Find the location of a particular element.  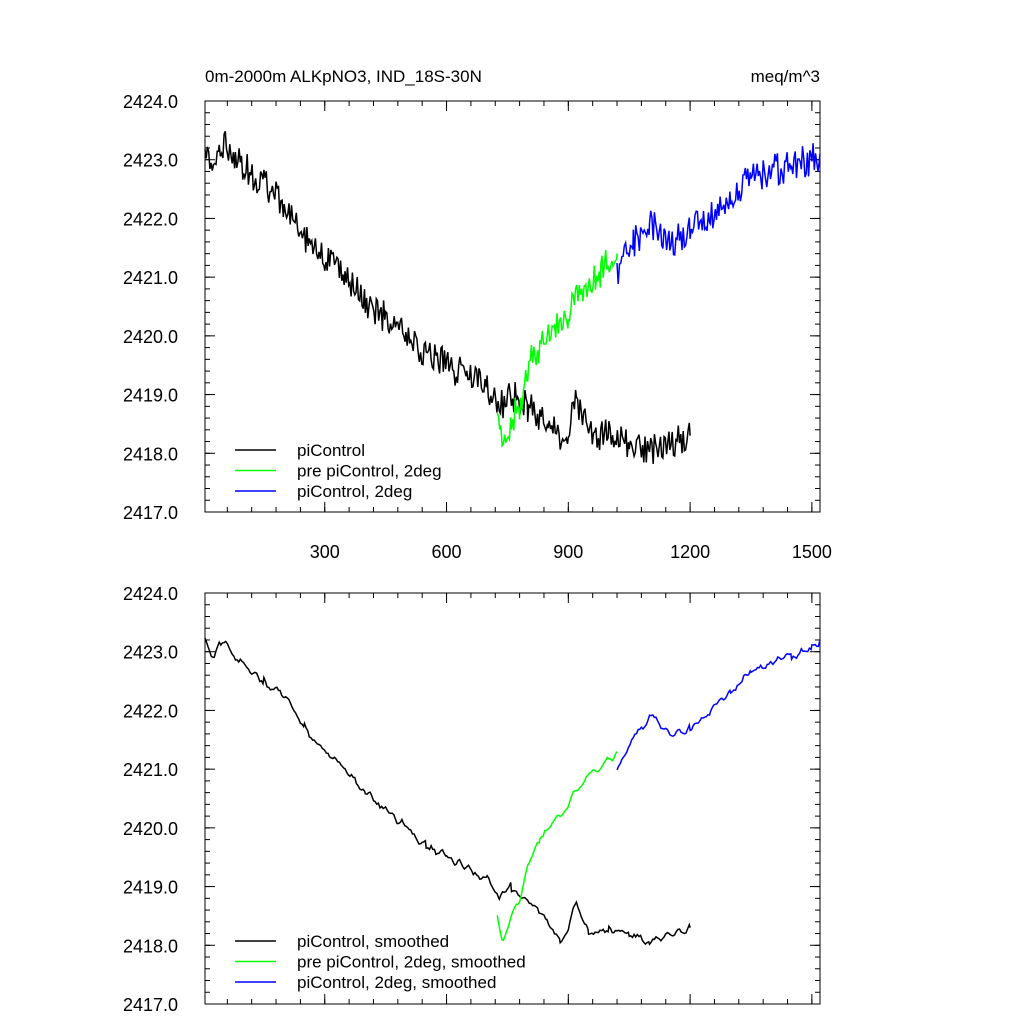

series-line-picontrol-smoothed is located at coordinates (447, 791).